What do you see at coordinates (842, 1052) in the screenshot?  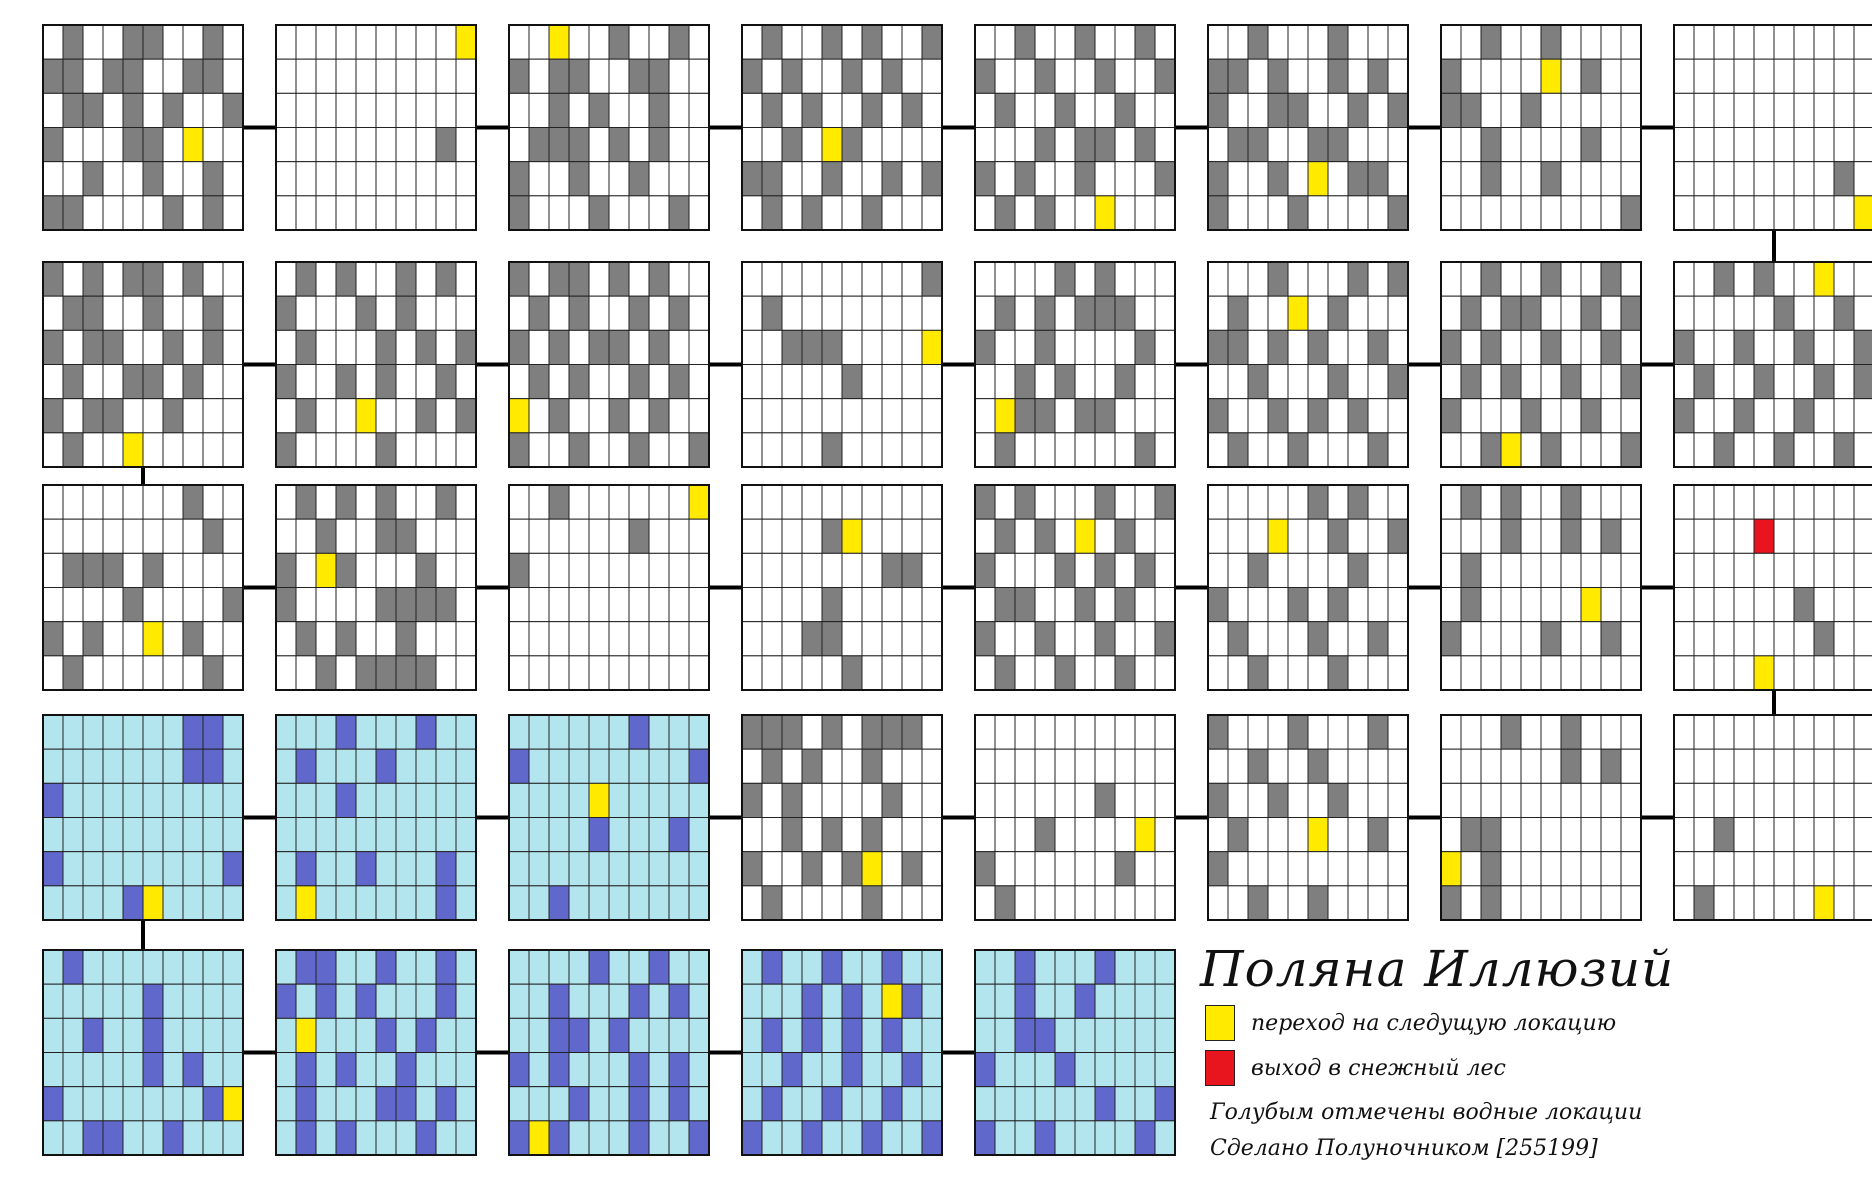 I see `location-grid-r5-c4` at bounding box center [842, 1052].